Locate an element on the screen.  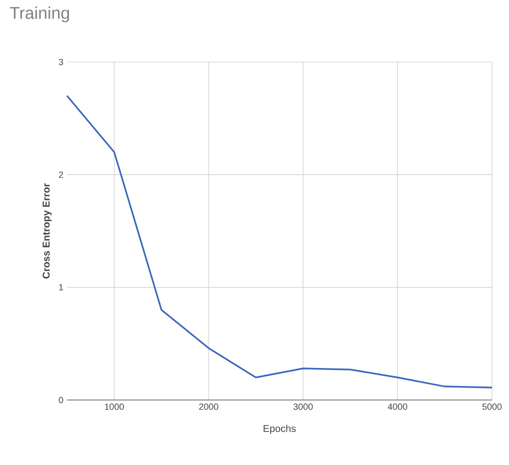
x-tick-label: 1000 is located at coordinates (114, 407).